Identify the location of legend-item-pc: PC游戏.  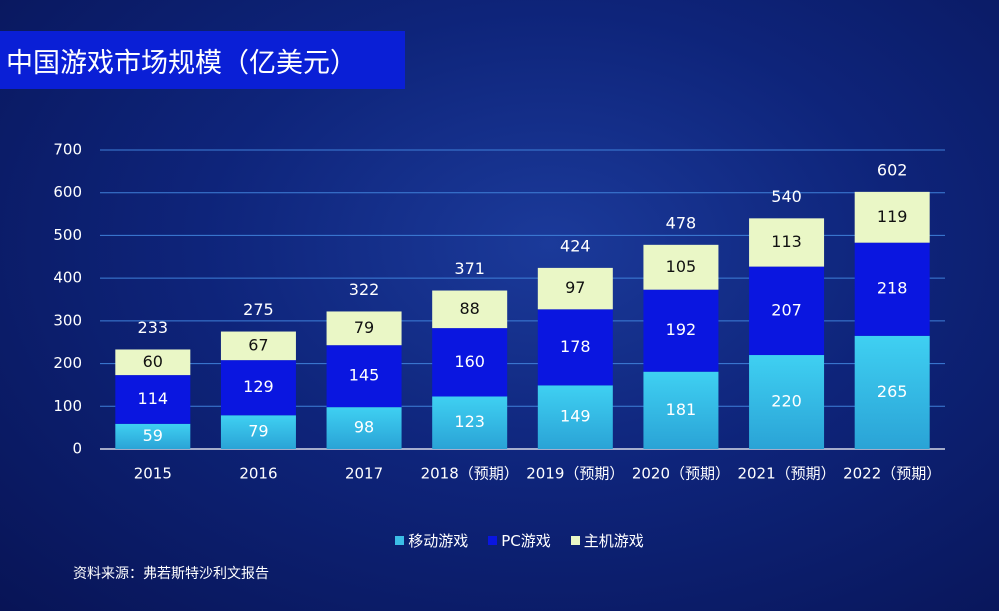
(519, 540).